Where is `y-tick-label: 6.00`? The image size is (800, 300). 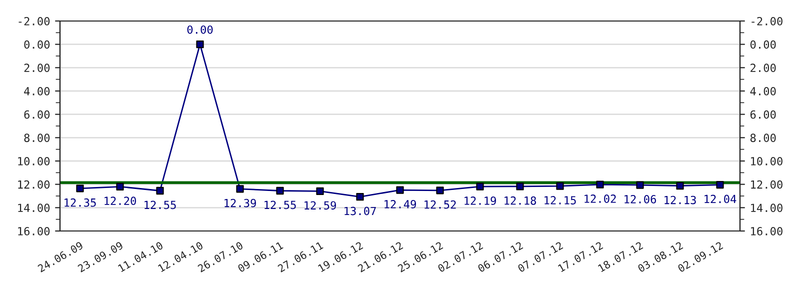
y-tick-label: 6.00 is located at coordinates (37, 114).